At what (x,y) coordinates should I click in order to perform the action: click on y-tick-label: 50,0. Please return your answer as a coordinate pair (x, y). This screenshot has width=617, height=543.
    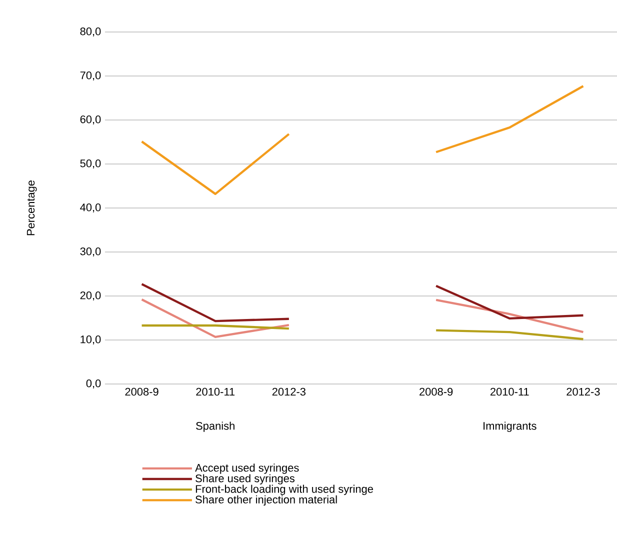
    Looking at the image, I should click on (90, 164).